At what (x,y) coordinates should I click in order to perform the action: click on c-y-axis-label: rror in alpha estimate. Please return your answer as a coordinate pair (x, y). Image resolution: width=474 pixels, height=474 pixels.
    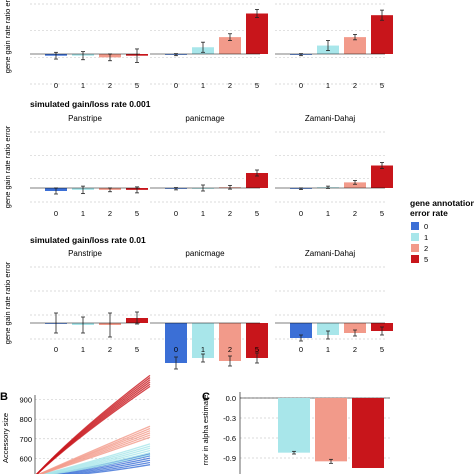
    Looking at the image, I should click on (205, 430).